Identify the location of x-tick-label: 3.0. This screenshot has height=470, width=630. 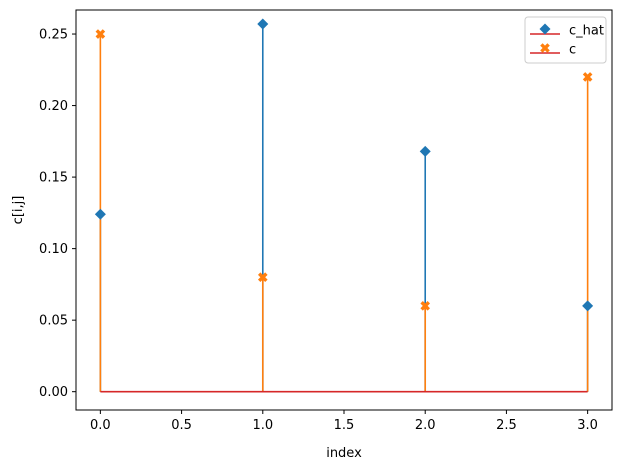
(587, 425).